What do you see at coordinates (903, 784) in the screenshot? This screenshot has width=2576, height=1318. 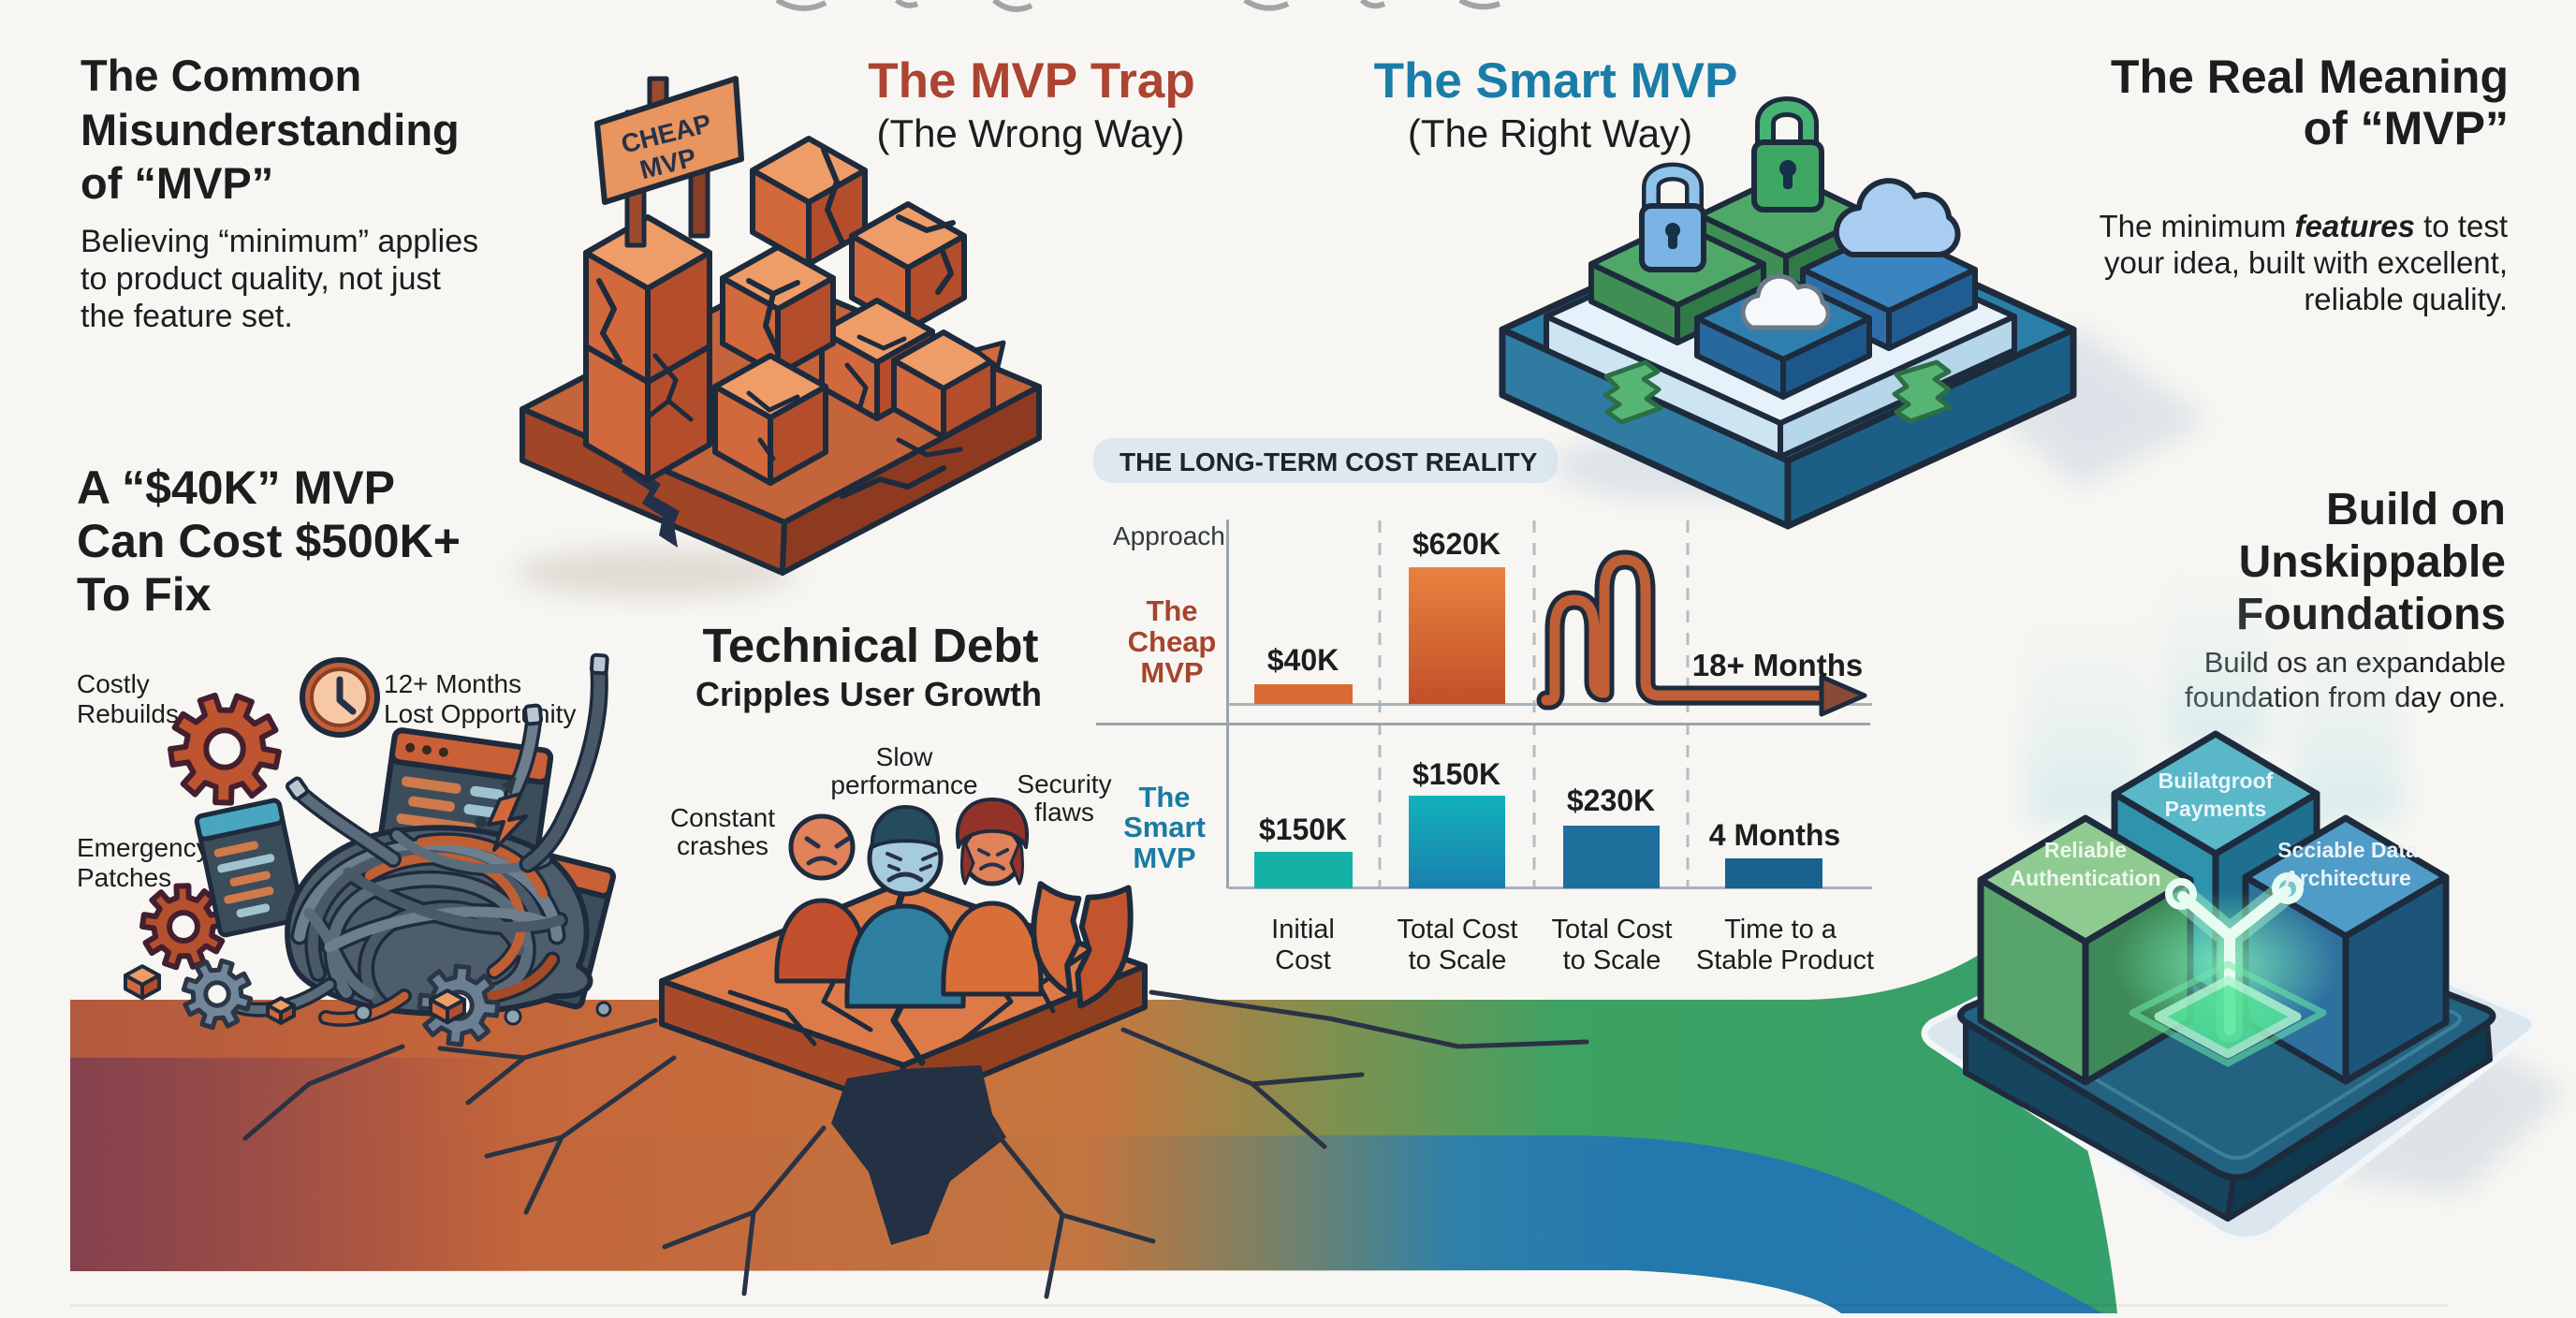 I see `svg-text: performance` at bounding box center [903, 784].